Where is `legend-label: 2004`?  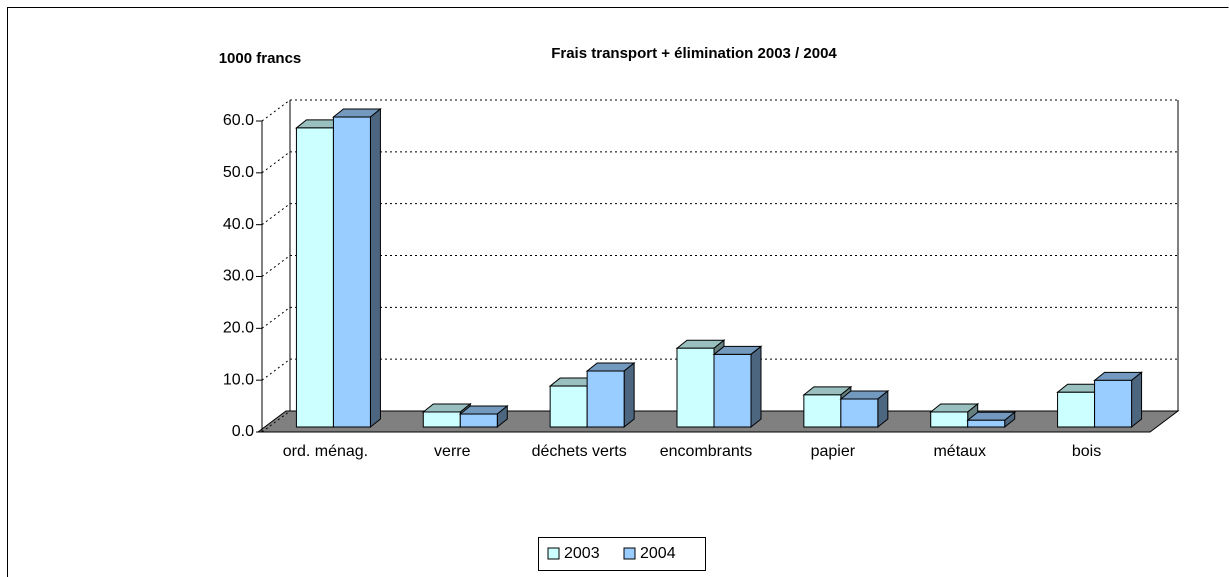
legend-label: 2004 is located at coordinates (658, 553).